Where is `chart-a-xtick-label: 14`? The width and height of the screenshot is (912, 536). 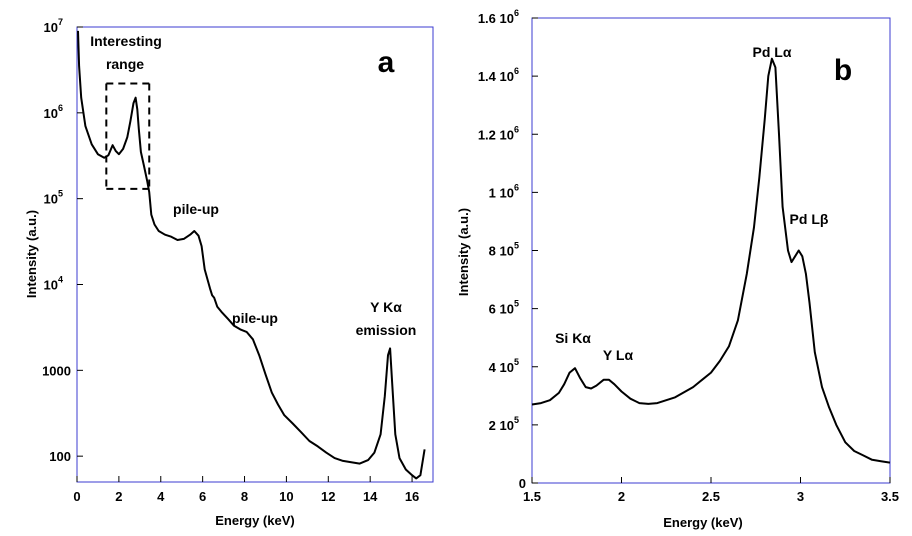 chart-a-xtick-label: 14 is located at coordinates (370, 496).